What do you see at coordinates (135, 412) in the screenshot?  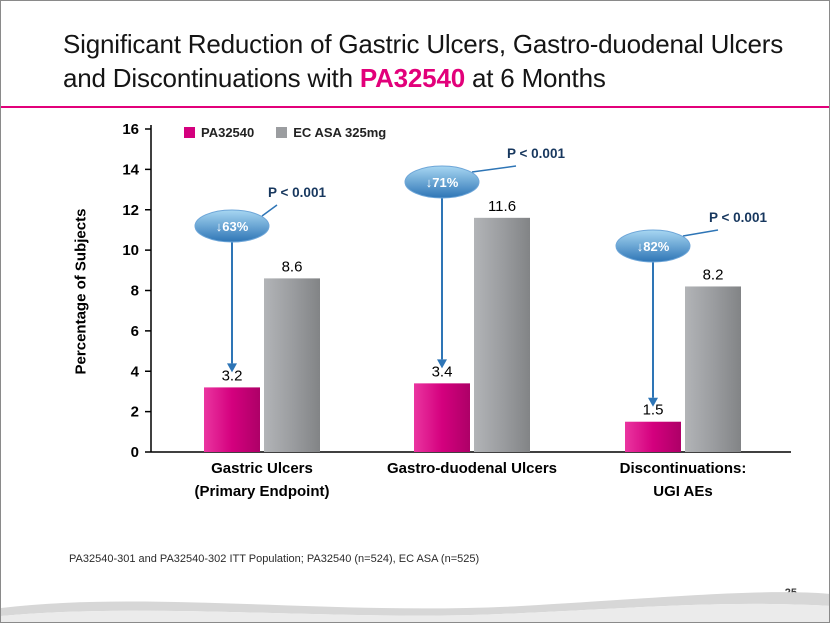 I see `y-tick-label: 2` at bounding box center [135, 412].